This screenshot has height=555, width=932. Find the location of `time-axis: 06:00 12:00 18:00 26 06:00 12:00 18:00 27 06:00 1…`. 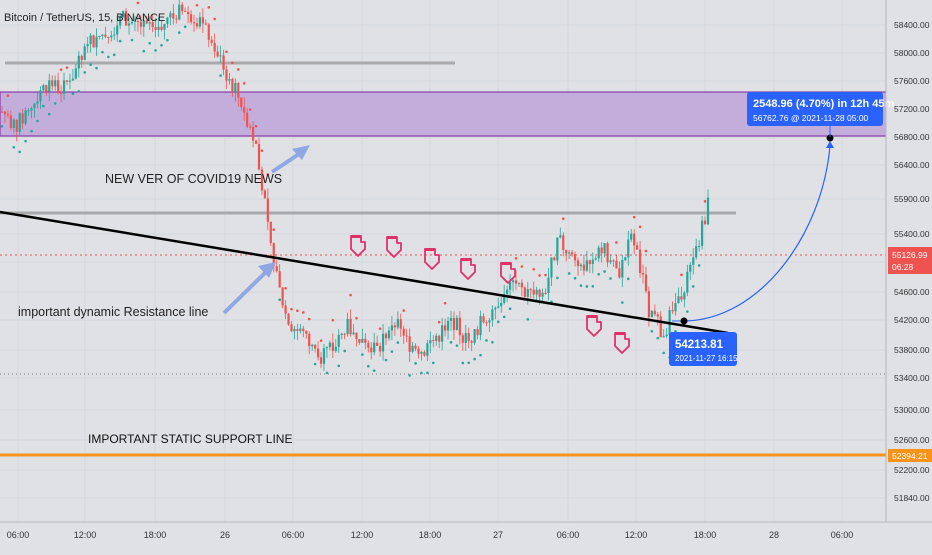

time-axis: 06:00 12:00 18:00 26 06:00 12:00 18:00 27 06:00 1… is located at coordinates (430, 535).